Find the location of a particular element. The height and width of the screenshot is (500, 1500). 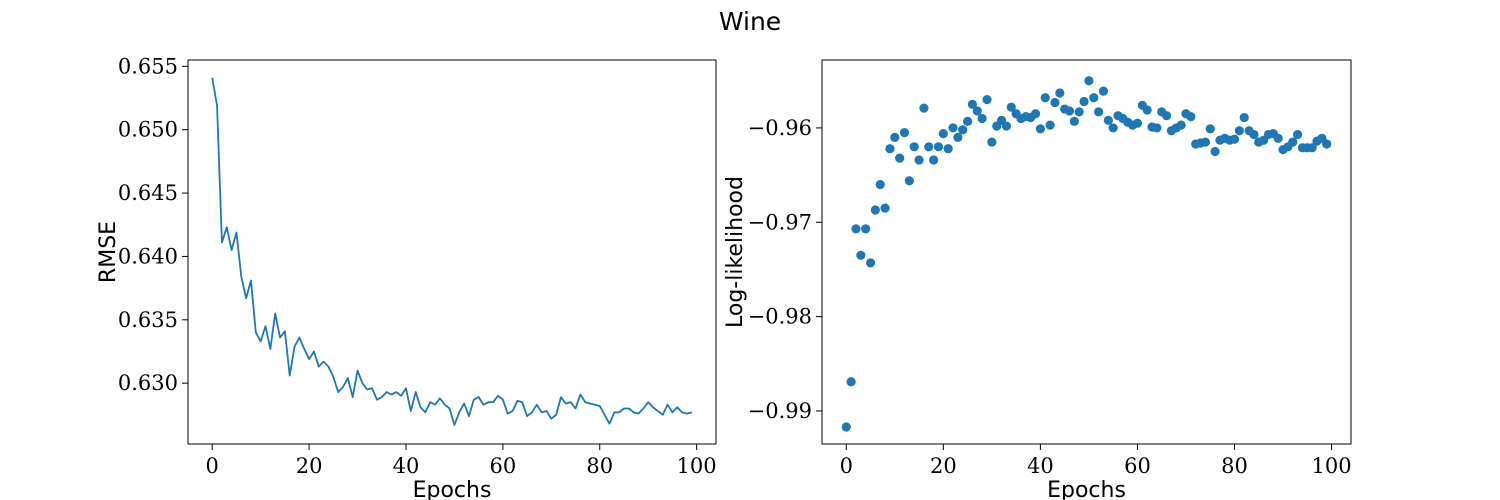

y-axis-label: RMSE is located at coordinates (108, 252).